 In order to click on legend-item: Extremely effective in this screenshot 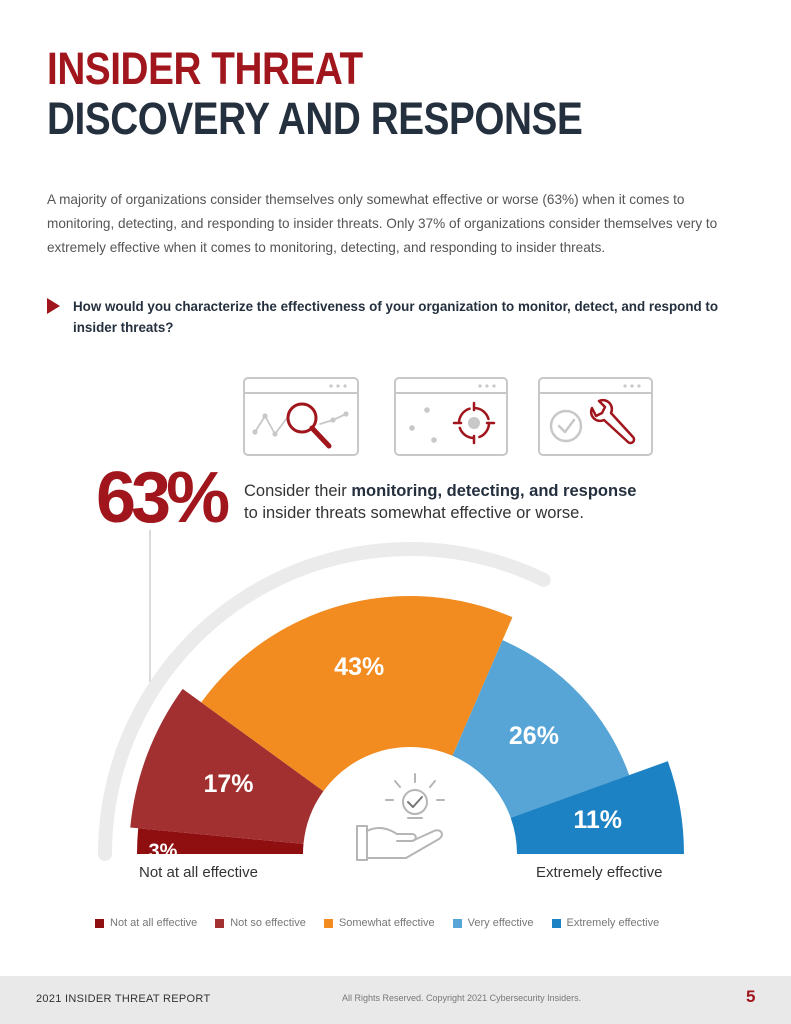, I will do `click(605, 923)`.